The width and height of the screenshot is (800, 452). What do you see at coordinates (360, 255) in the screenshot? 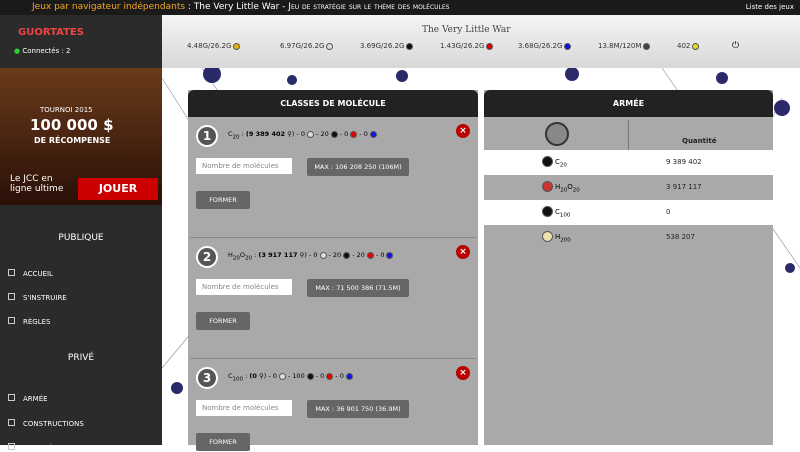
I see `atom-count: 20` at bounding box center [360, 255].